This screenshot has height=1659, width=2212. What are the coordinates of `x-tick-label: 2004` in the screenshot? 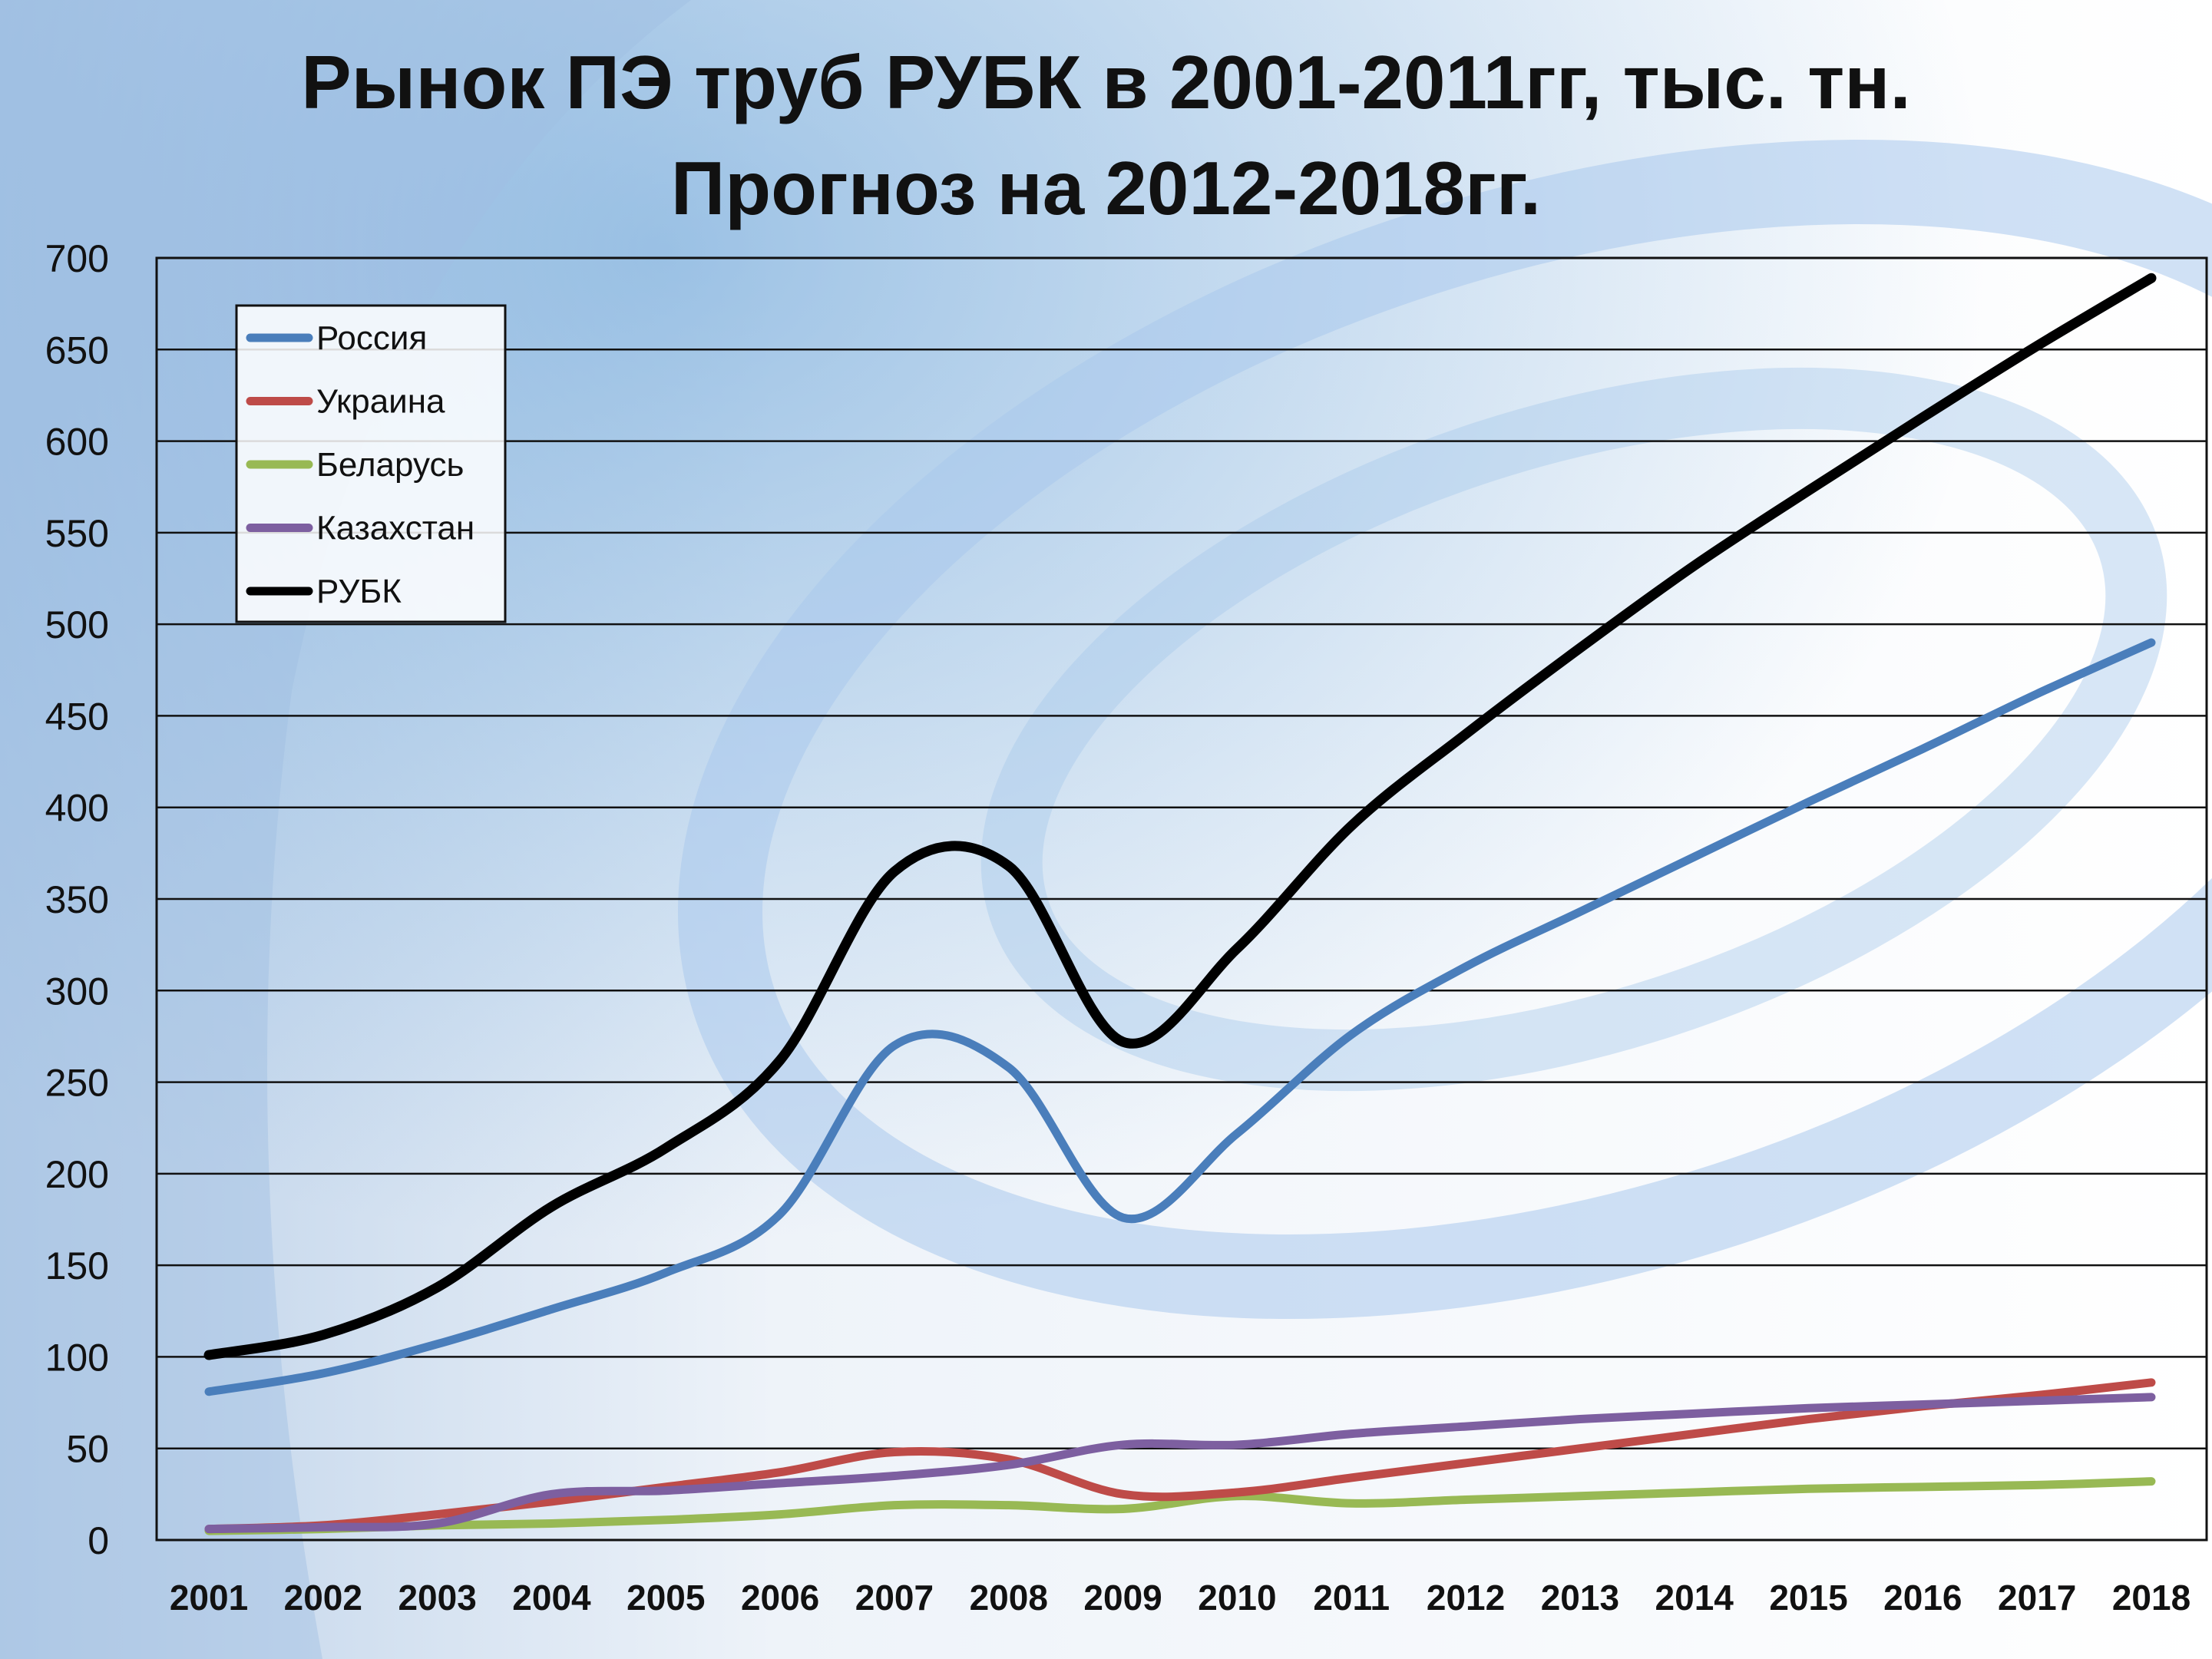 It's located at (551, 1598).